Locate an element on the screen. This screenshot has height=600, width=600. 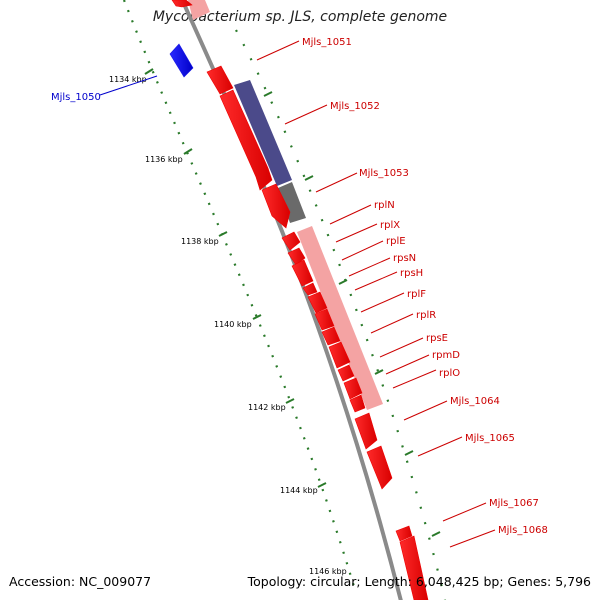
gene-label-rpsh: rpsH is located at coordinates (411, 273).